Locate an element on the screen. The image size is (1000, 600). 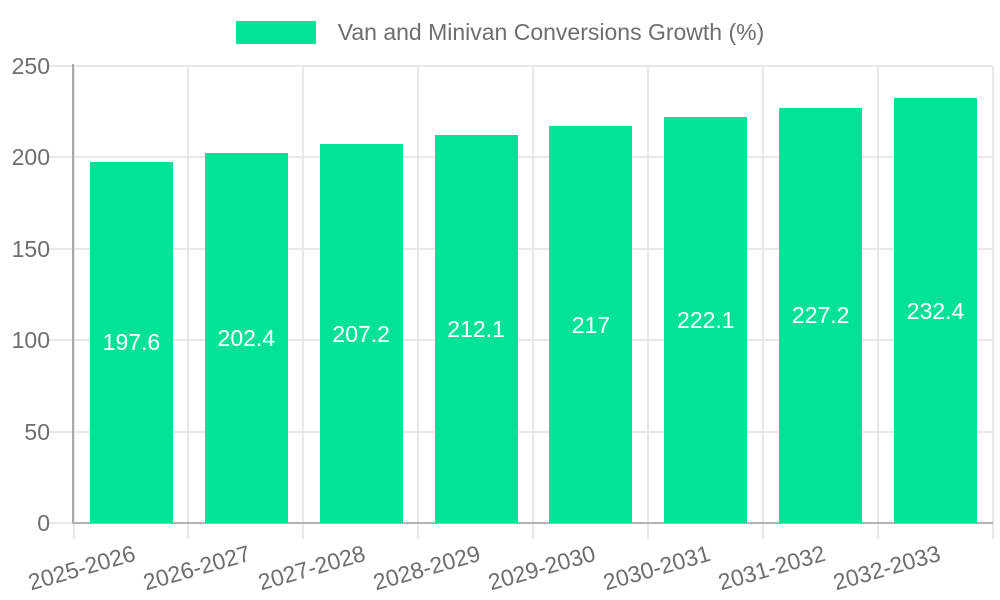
y-axis-line is located at coordinates (73, 293).